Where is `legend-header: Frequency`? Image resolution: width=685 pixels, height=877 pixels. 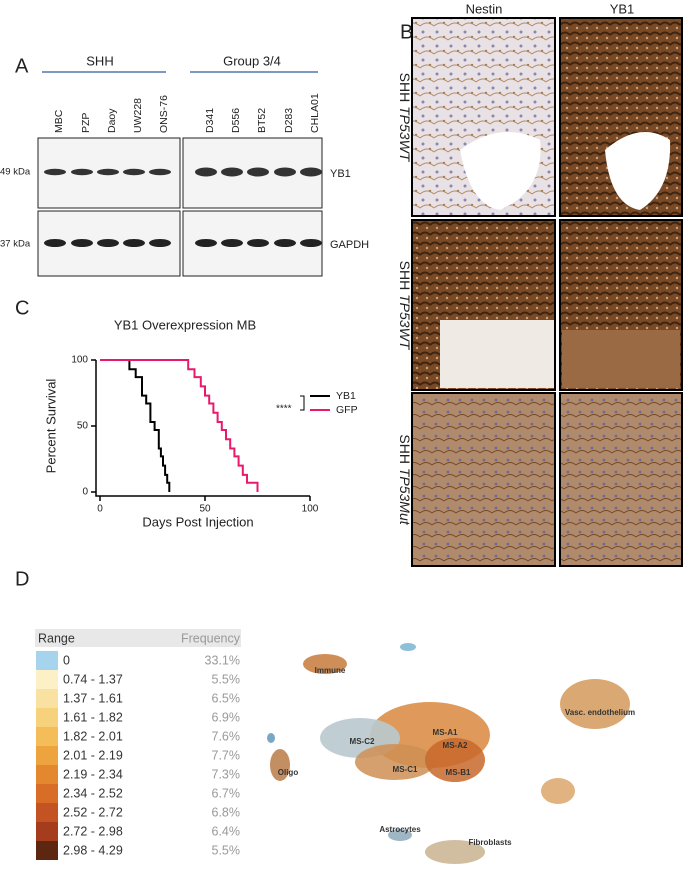 legend-header: Frequency is located at coordinates (211, 638).